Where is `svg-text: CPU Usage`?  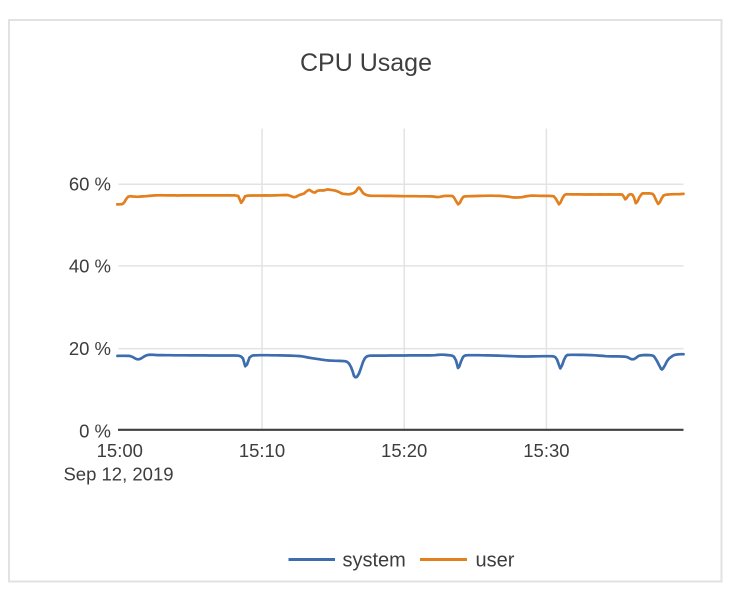 svg-text: CPU Usage is located at coordinates (366, 63).